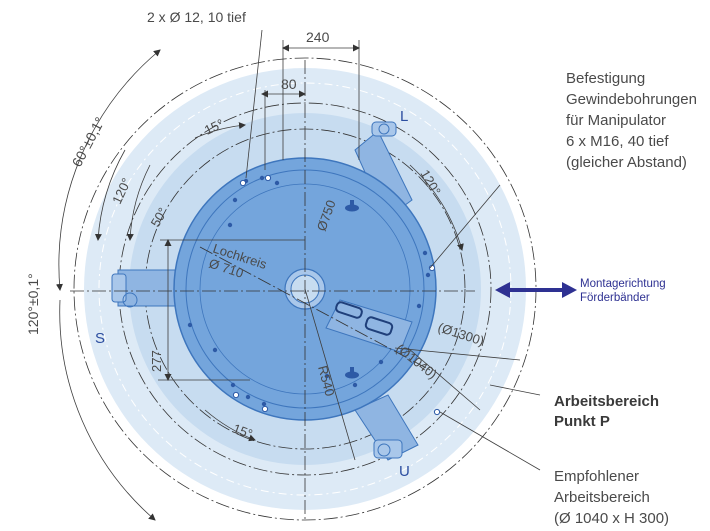 This screenshot has height=531, width=710. Describe the element at coordinates (100, 338) in the screenshot. I see `axis-label-s: S` at that location.